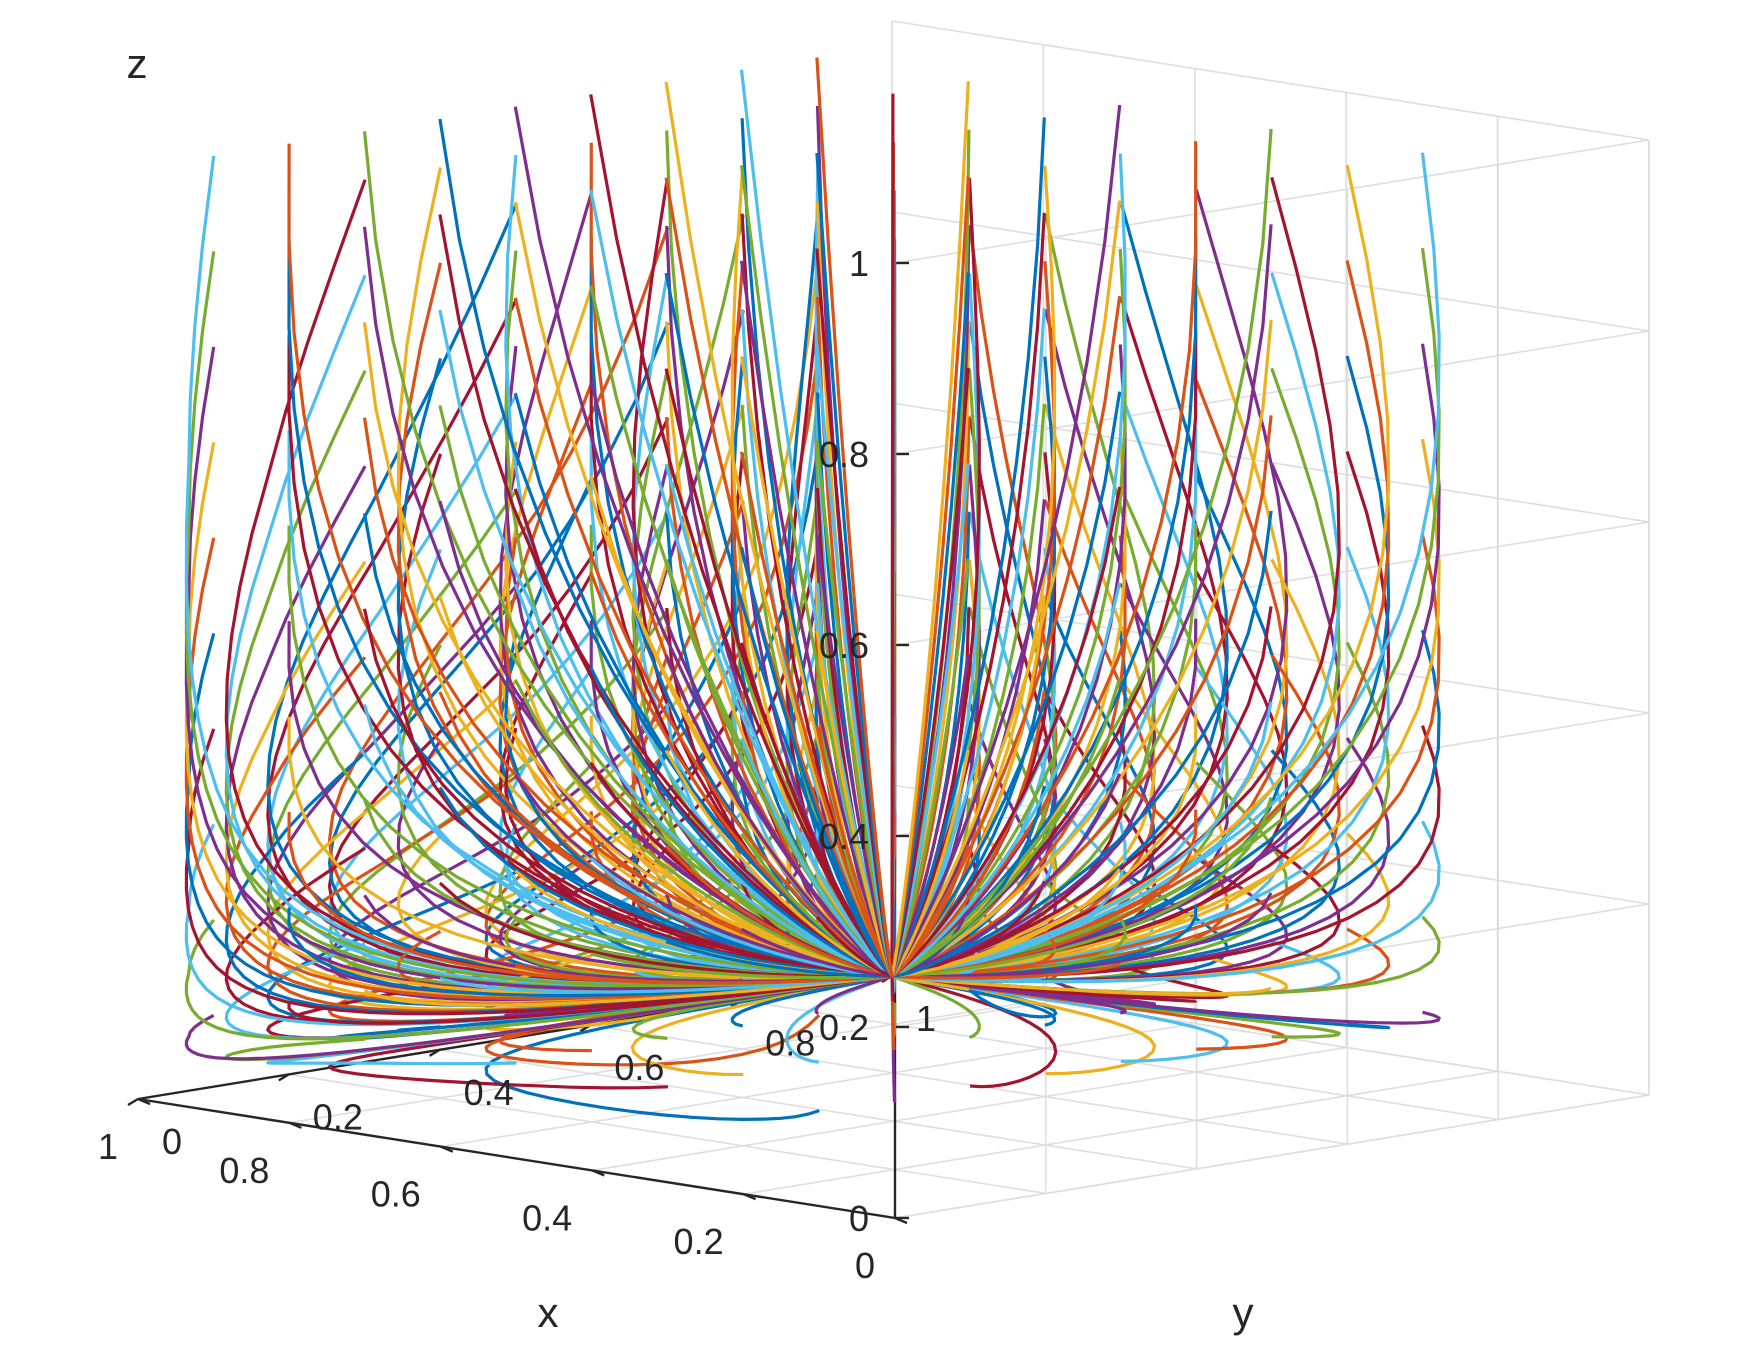  Describe the element at coordinates (844, 645) in the screenshot. I see `z-tick-label: 0.6` at that location.